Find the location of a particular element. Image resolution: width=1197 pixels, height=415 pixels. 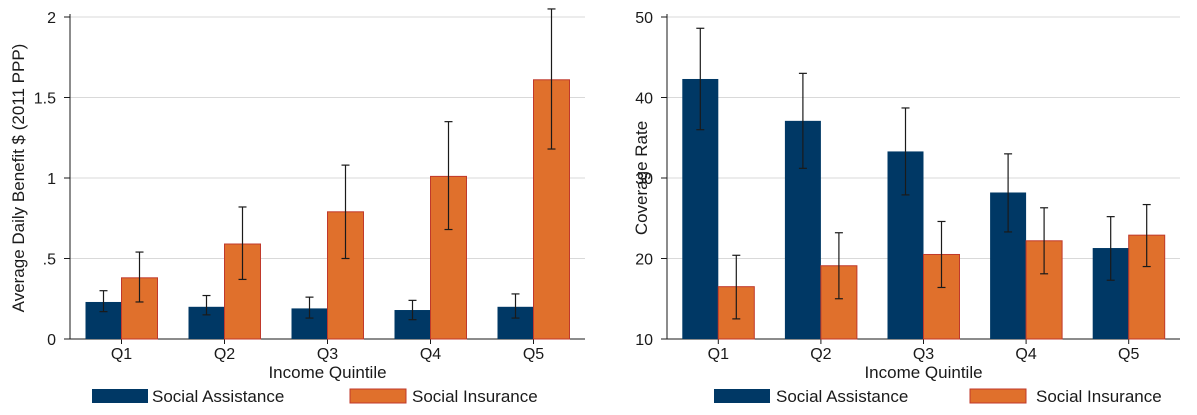

y-tick-label-2-2: 30 is located at coordinates (644, 179).